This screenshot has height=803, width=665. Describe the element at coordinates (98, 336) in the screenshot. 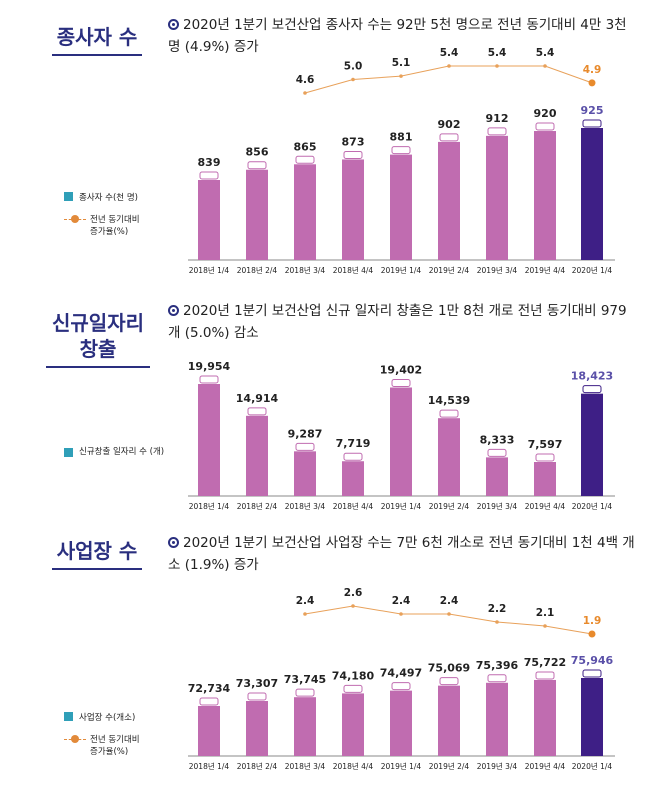

I see `section-title-new-jobs: 신규일자리 창출` at that location.